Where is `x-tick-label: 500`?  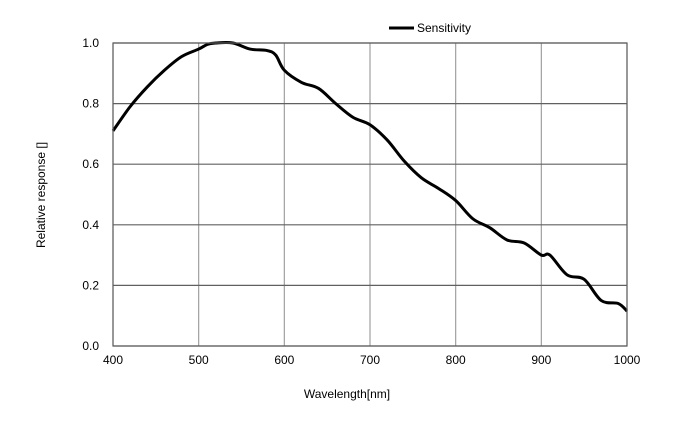
x-tick-label: 500 is located at coordinates (199, 360).